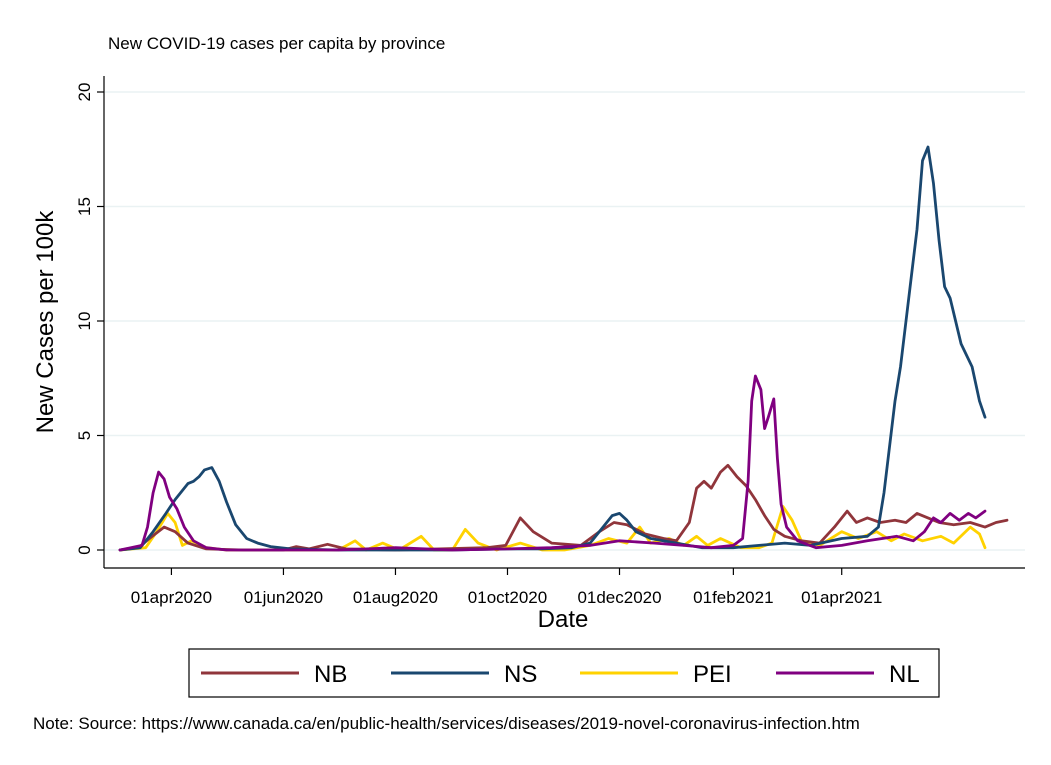 The height and width of the screenshot is (765, 1051). What do you see at coordinates (395, 597) in the screenshot?
I see `x-tick-label: 01aug2020` at bounding box center [395, 597].